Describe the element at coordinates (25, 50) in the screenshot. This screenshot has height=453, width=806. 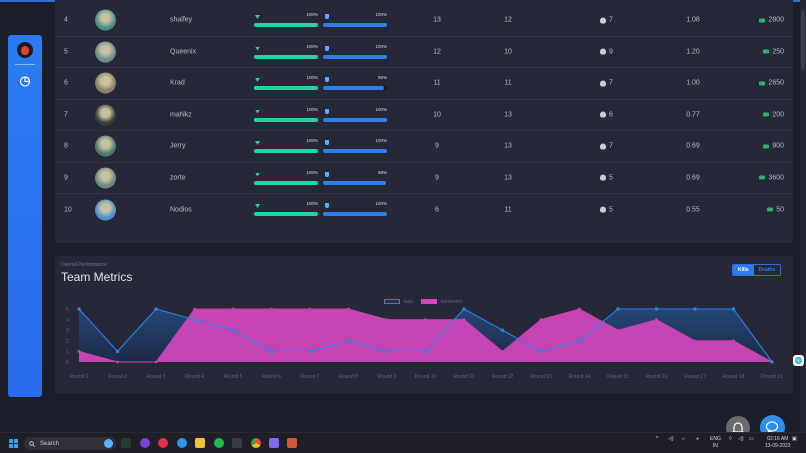
I see `team-logo-icon` at that location.